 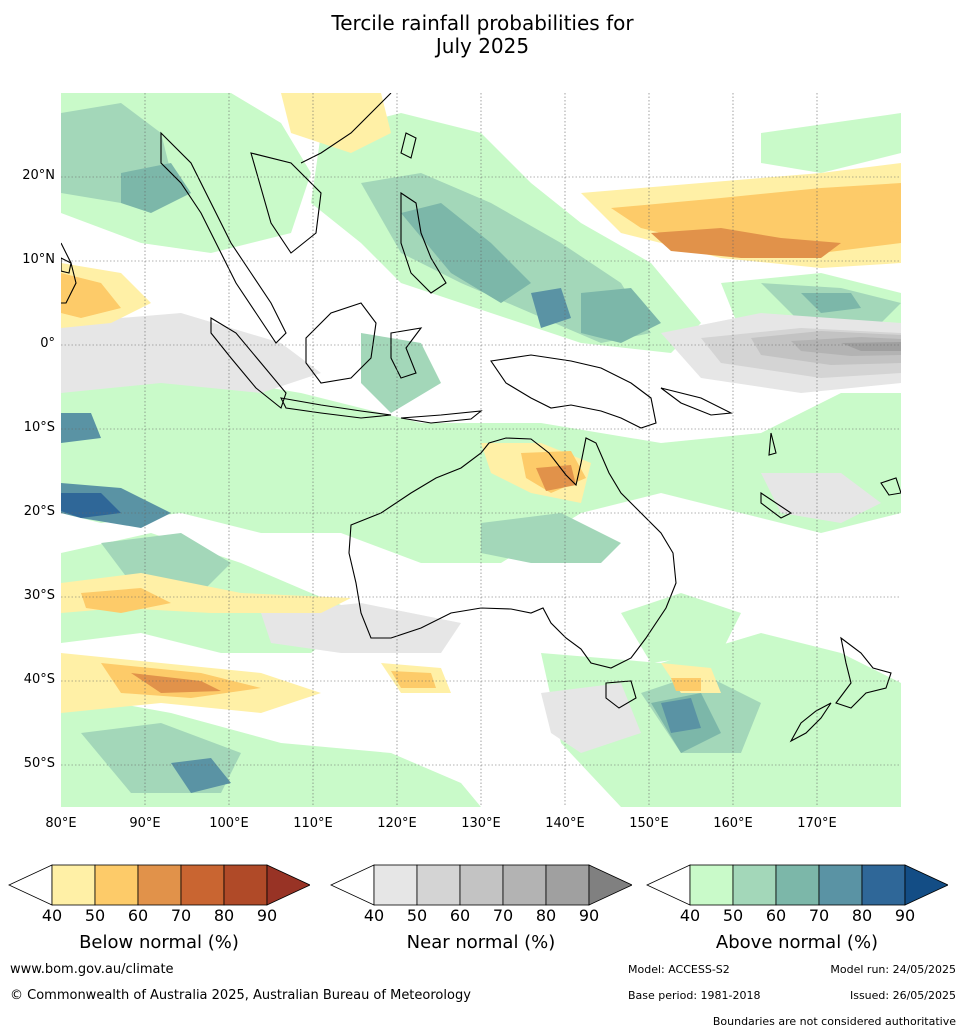 I want to click on above-normal-title: Above normal (%), so click(x=797, y=942).